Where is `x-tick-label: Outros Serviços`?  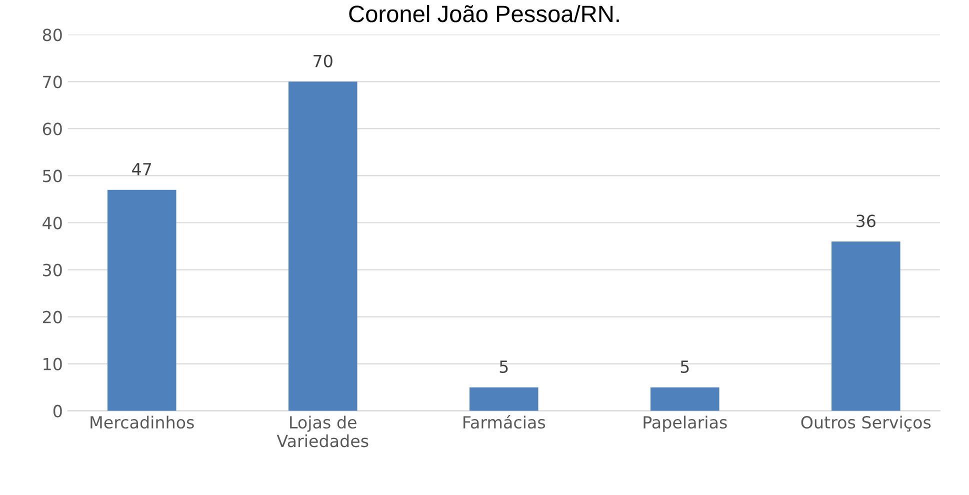
x-tick-label: Outros Serviços is located at coordinates (866, 424).